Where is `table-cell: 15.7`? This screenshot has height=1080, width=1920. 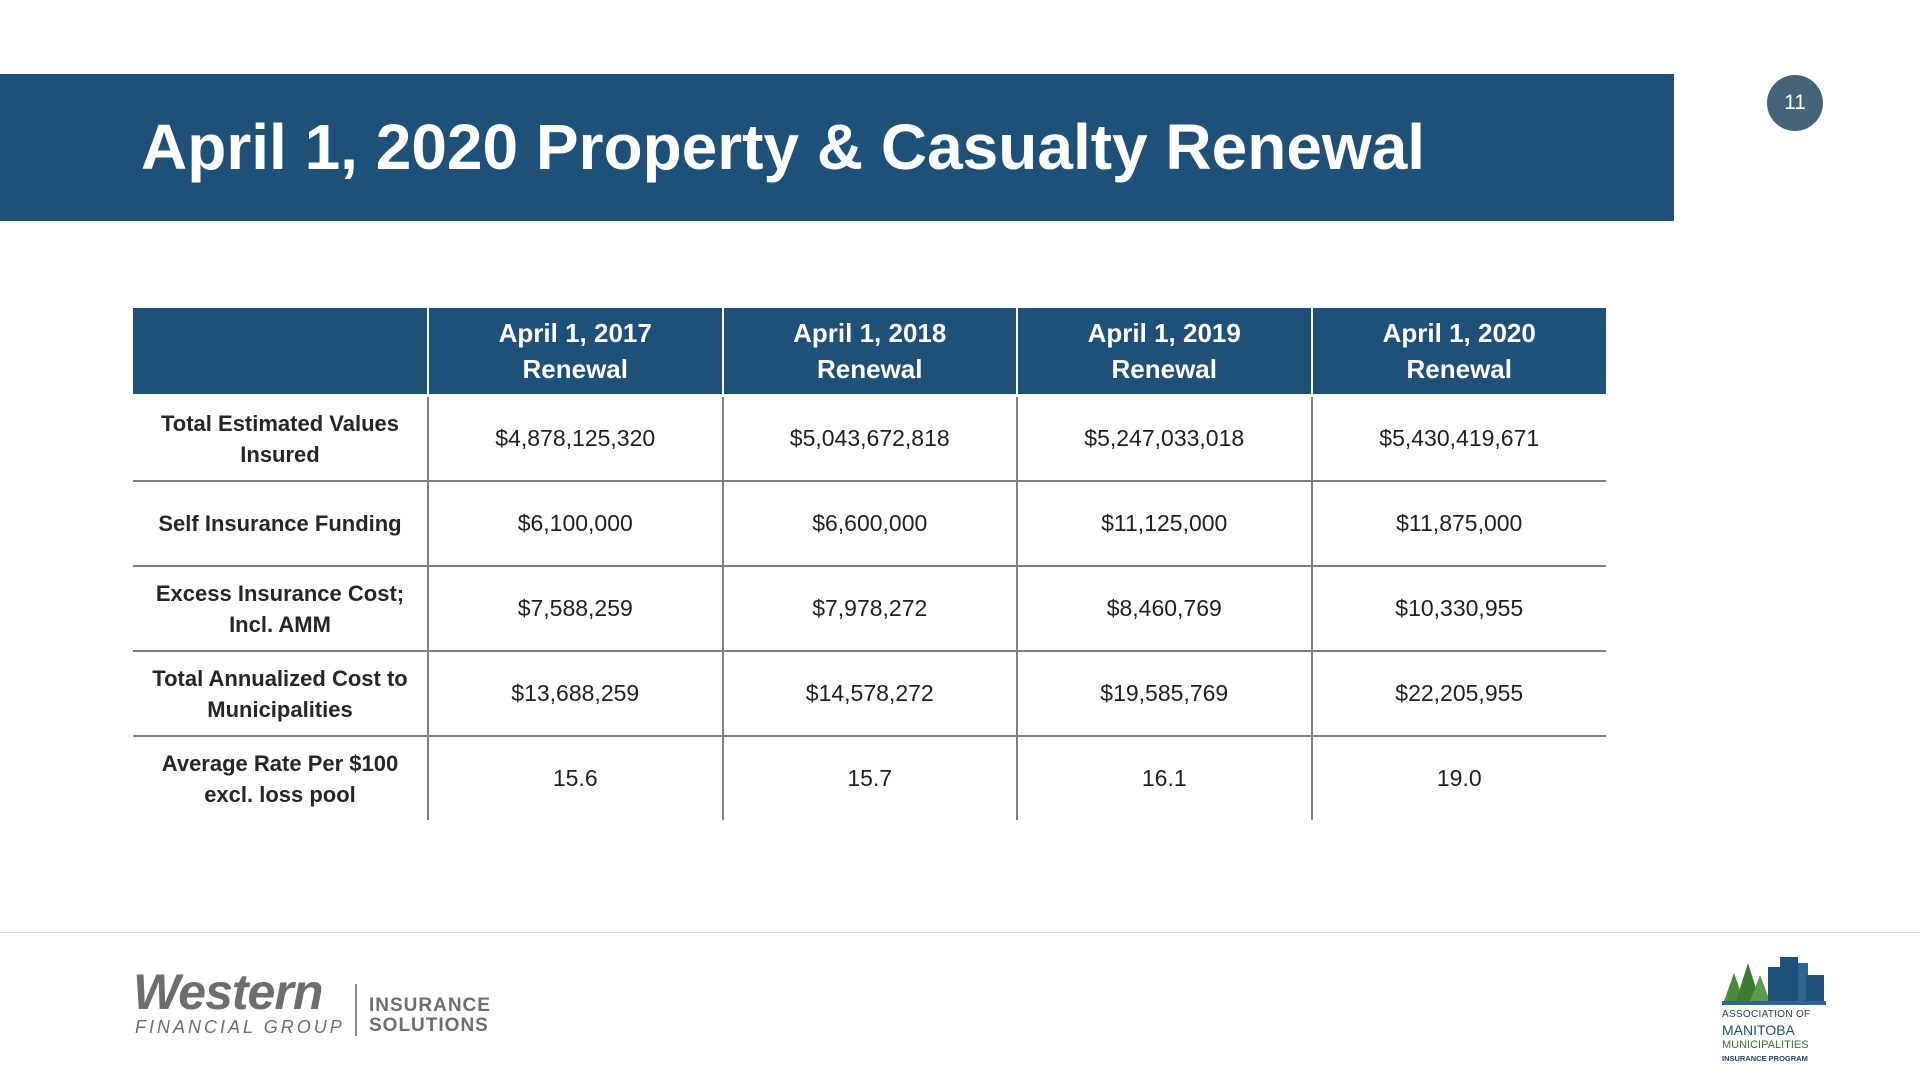
table-cell: 15.7 is located at coordinates (869, 777).